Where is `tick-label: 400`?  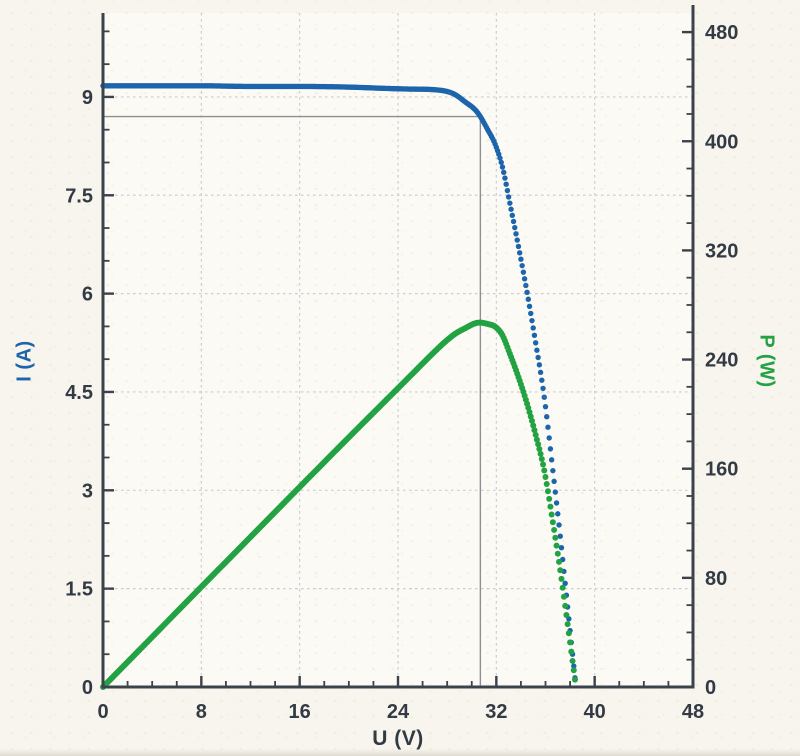 tick-label: 400 is located at coordinates (721, 142).